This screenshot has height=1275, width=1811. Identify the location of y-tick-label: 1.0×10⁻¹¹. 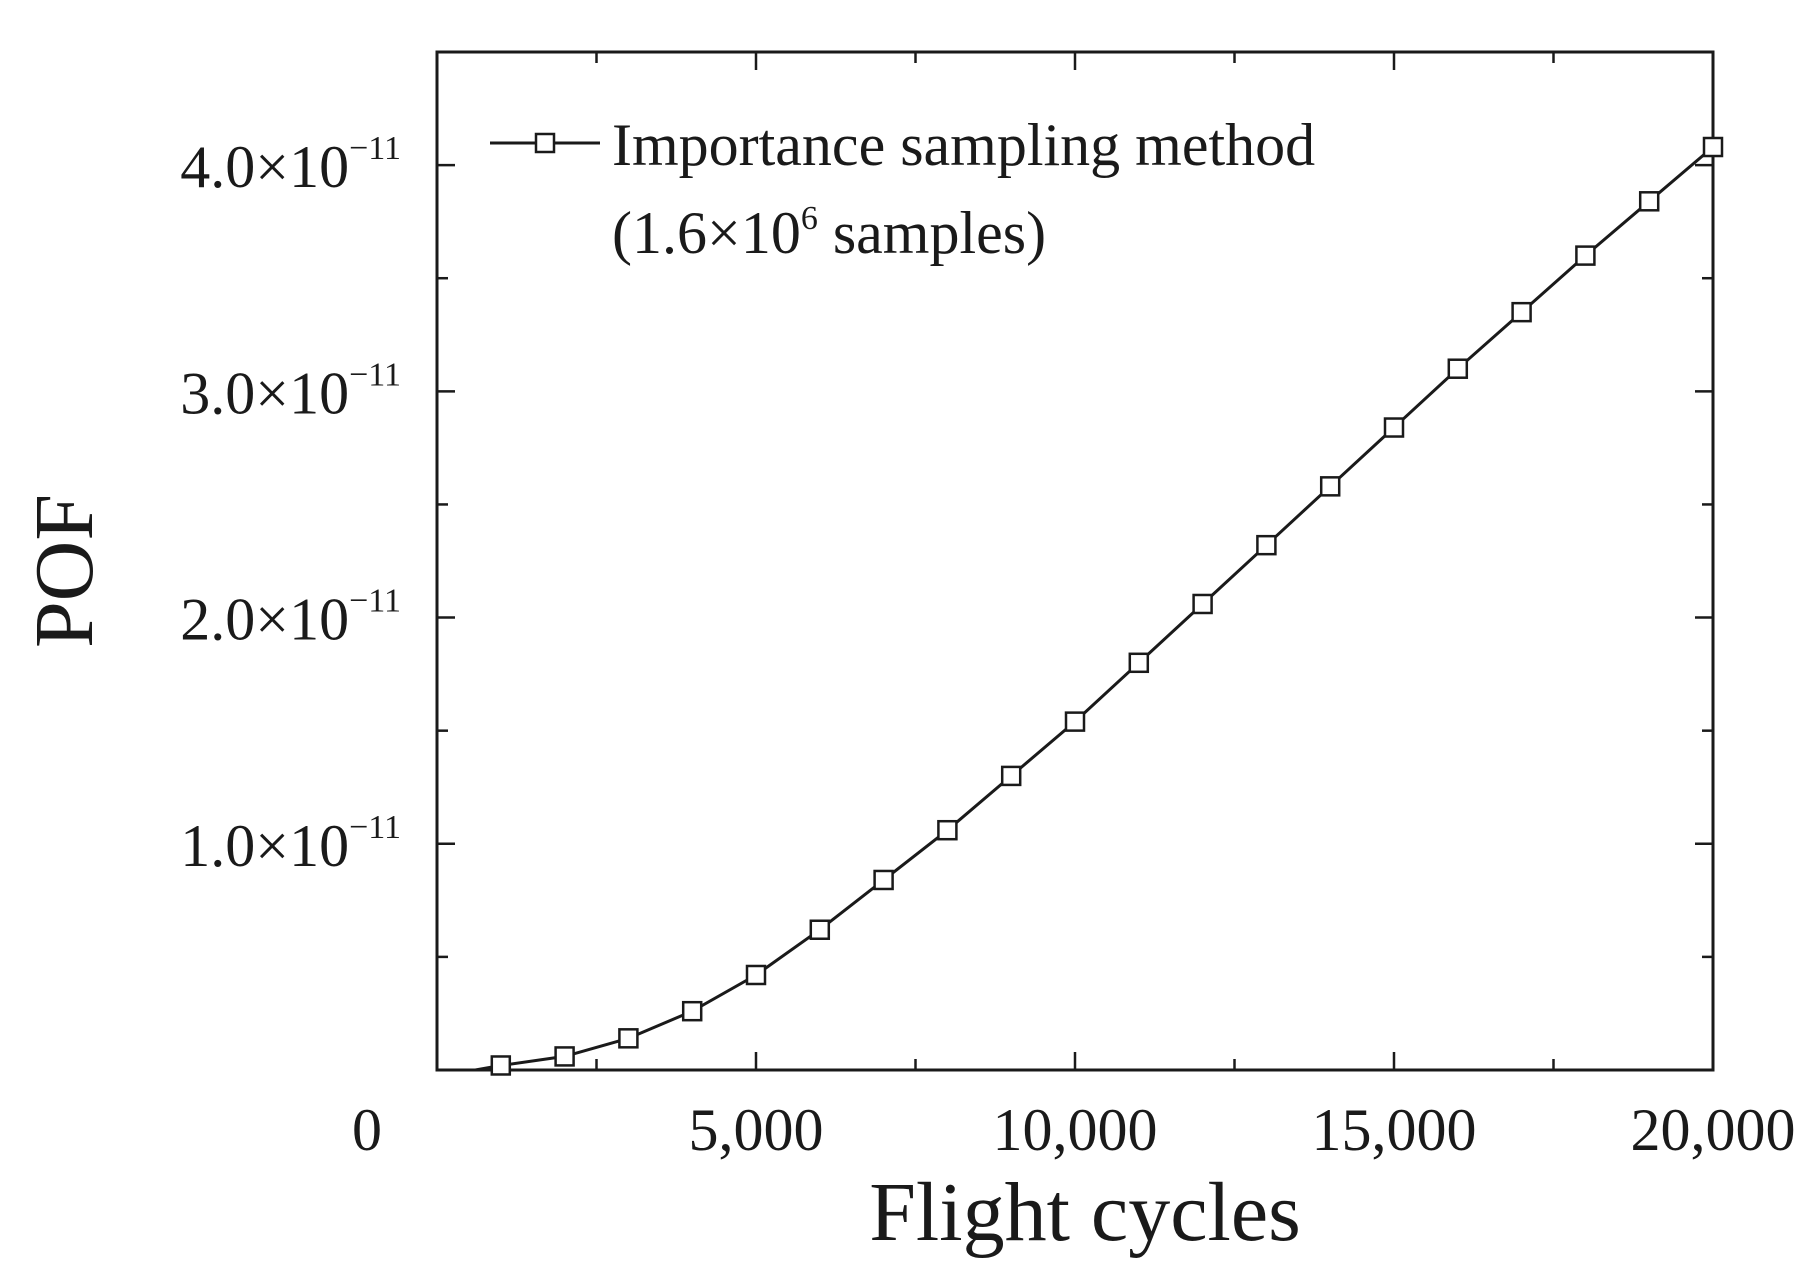
(290, 844).